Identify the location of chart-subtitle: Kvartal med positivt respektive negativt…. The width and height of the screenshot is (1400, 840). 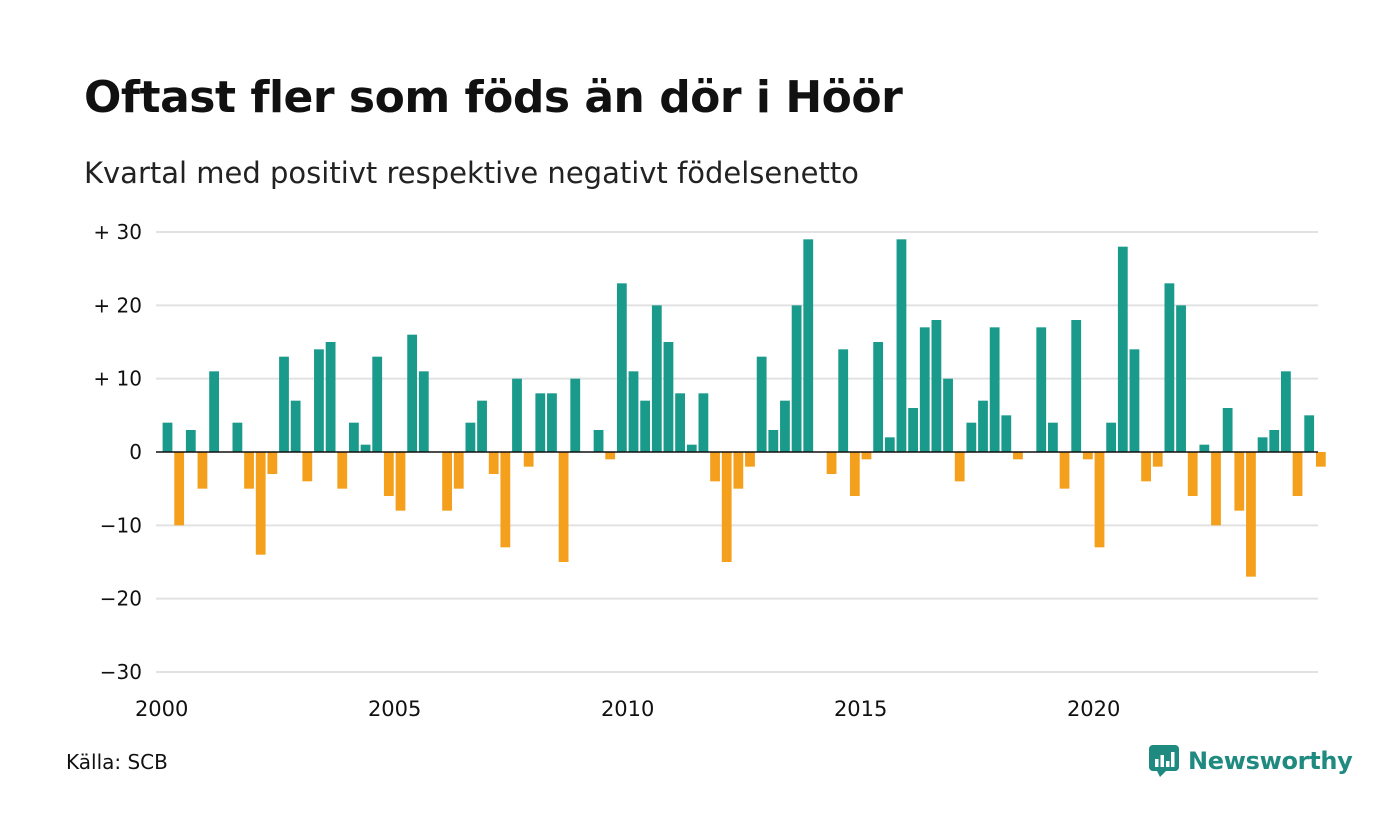
(471, 173).